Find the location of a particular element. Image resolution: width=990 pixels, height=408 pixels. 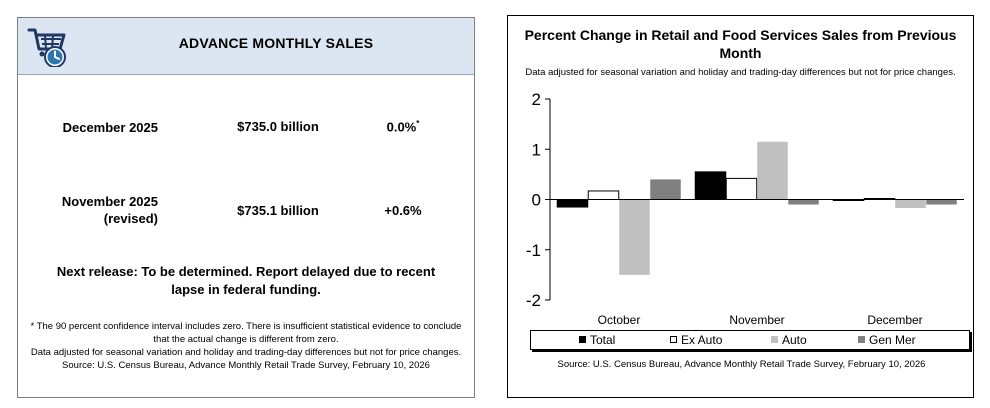

legend-label: Ex Auto is located at coordinates (702, 340).